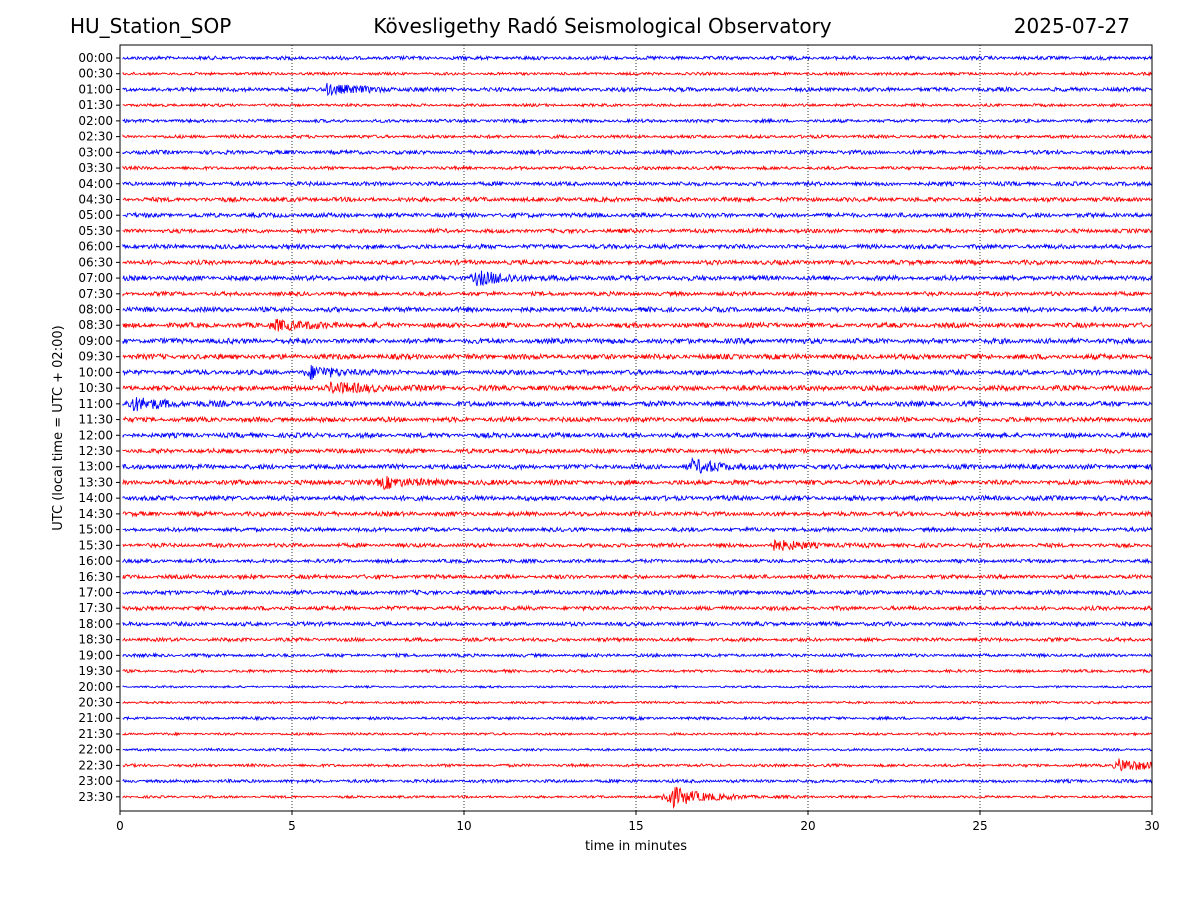 The height and width of the screenshot is (900, 1200). Describe the element at coordinates (95, 247) in the screenshot. I see `y-tick-label: 06:00` at that location.